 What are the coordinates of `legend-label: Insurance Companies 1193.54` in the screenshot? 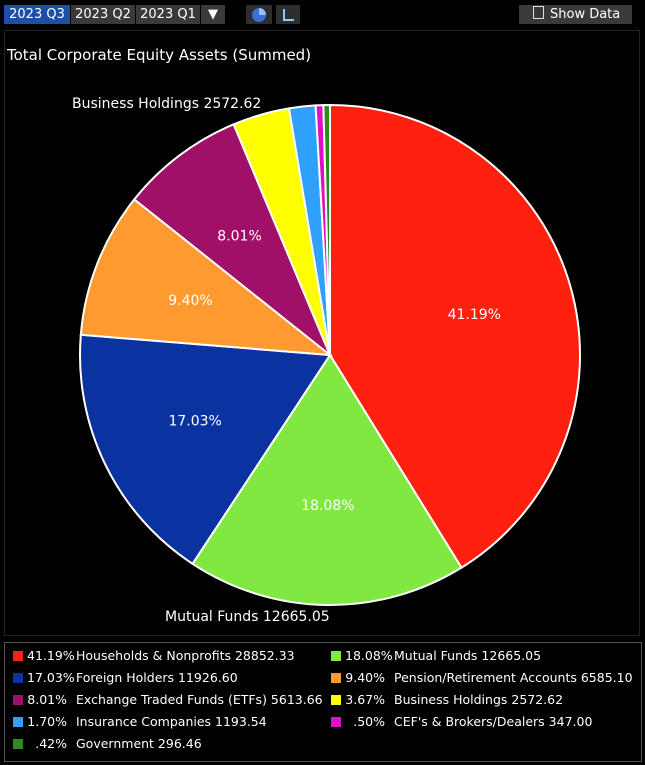 It's located at (171, 721).